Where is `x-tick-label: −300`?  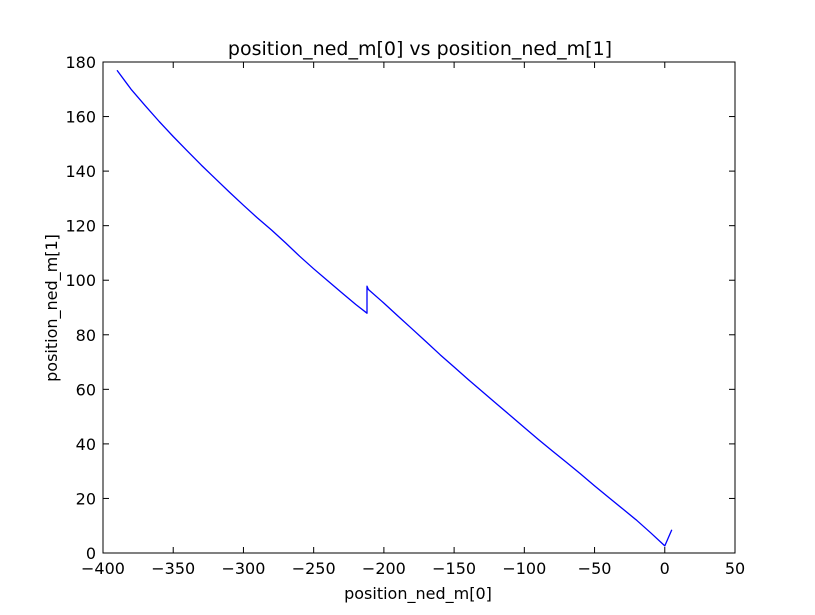 x-tick-label: −300 is located at coordinates (243, 568).